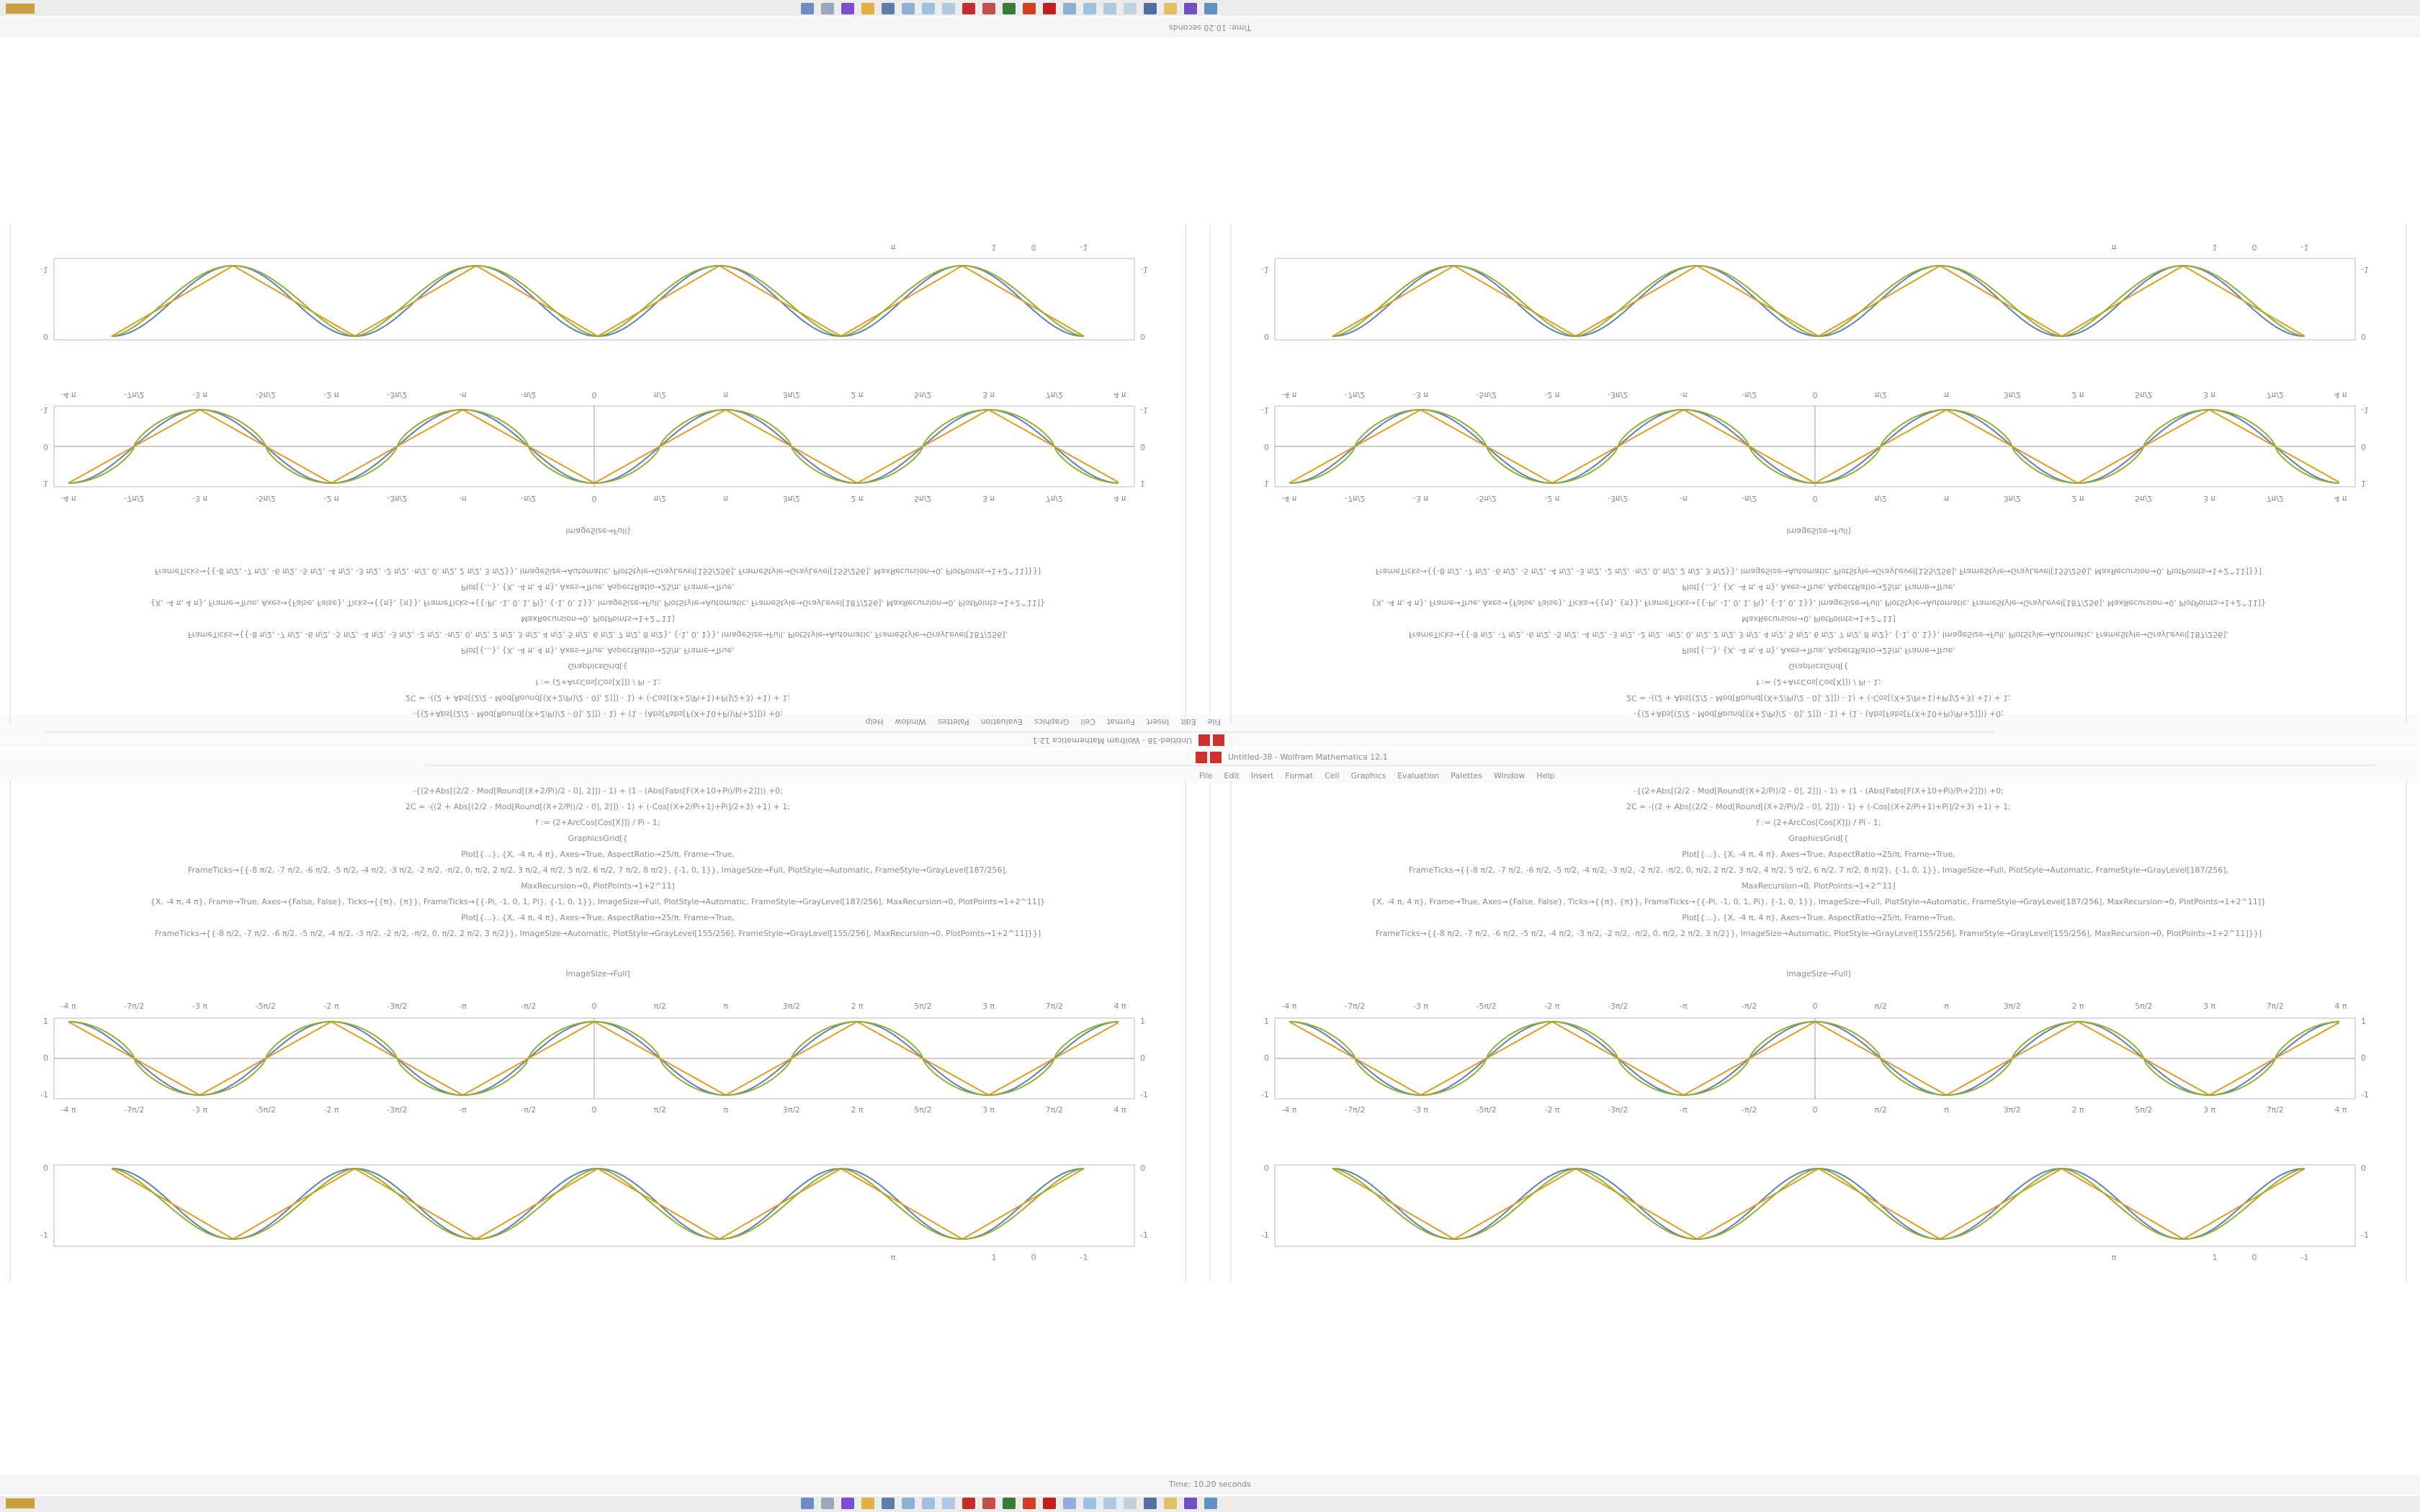 This screenshot has width=2420, height=1512. What do you see at coordinates (1618, 395) in the screenshot?
I see `x-tick-label: -3π/2` at bounding box center [1618, 395].